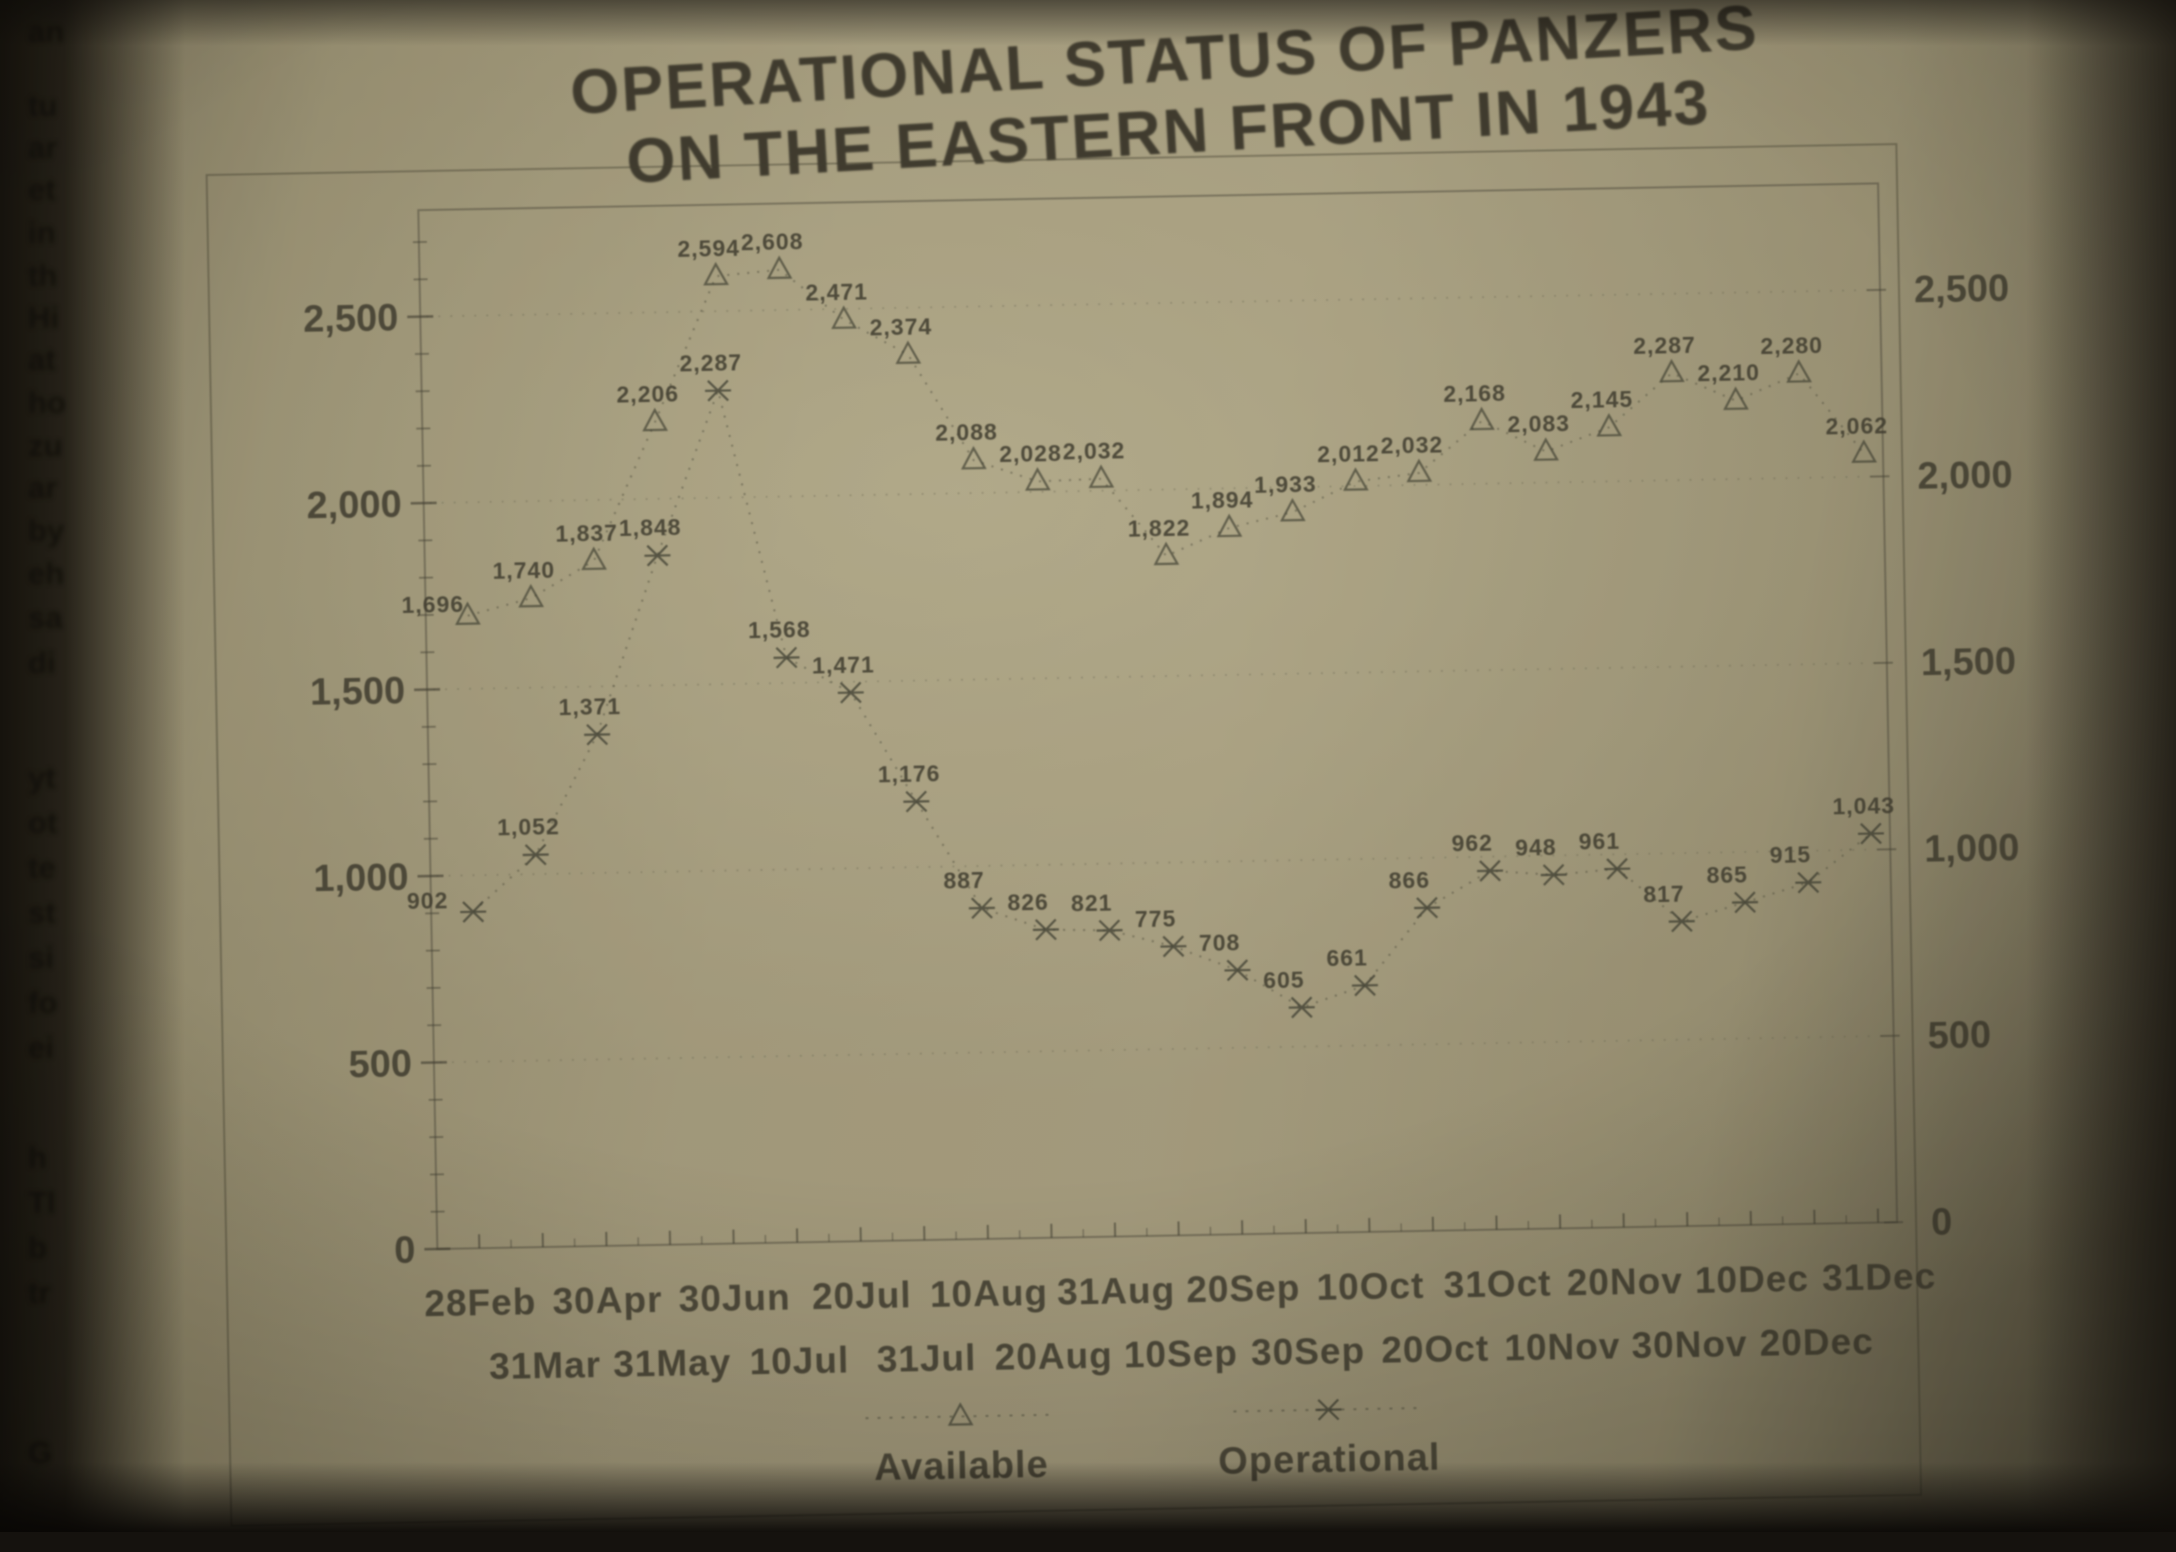  What do you see at coordinates (961, 1466) in the screenshot?
I see `legend-available-label: Available` at bounding box center [961, 1466].